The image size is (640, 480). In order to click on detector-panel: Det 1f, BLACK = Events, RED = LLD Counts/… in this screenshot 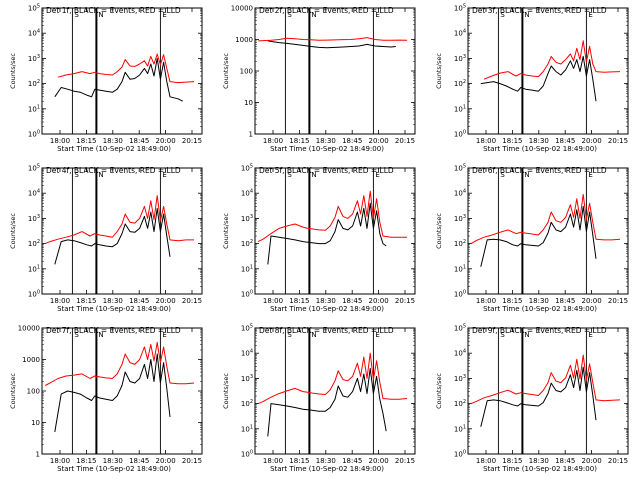, I will do `click(106, 78)`.